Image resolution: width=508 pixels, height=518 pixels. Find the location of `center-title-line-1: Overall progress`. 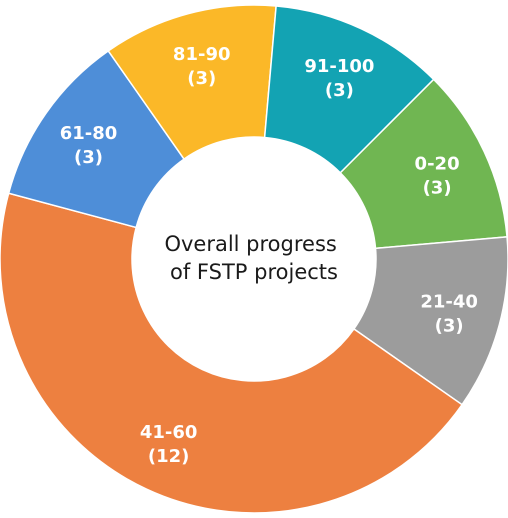

center-title-line-1: Overall progress is located at coordinates (250, 244).